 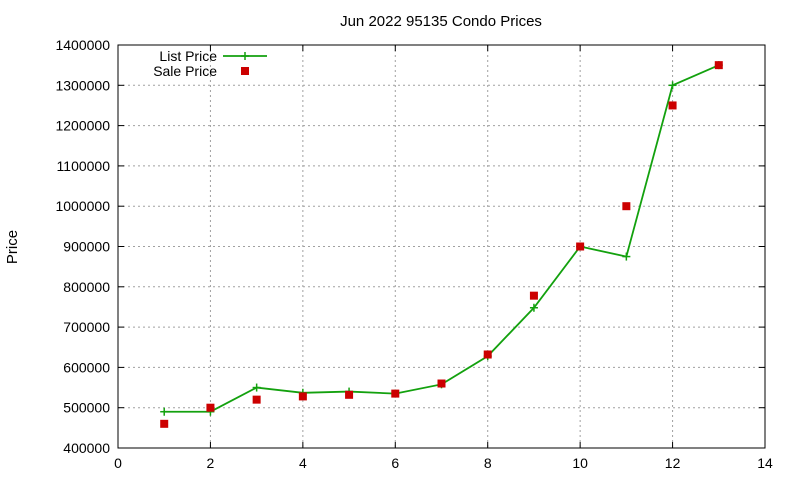 I want to click on x-tick-label: 6, so click(x=395, y=463).